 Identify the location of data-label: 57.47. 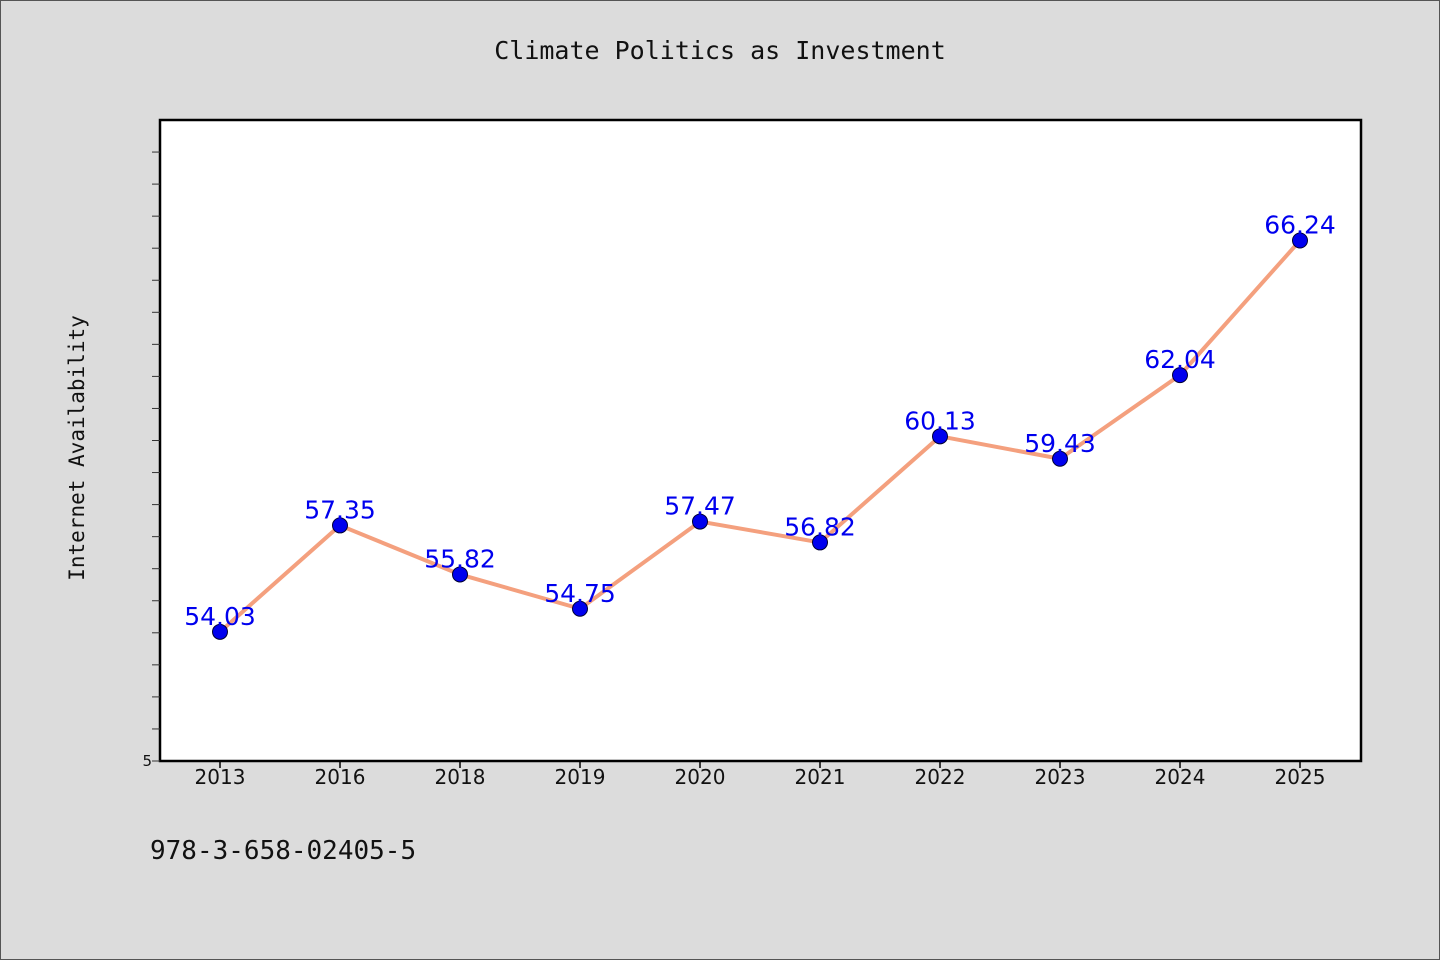
(700, 506).